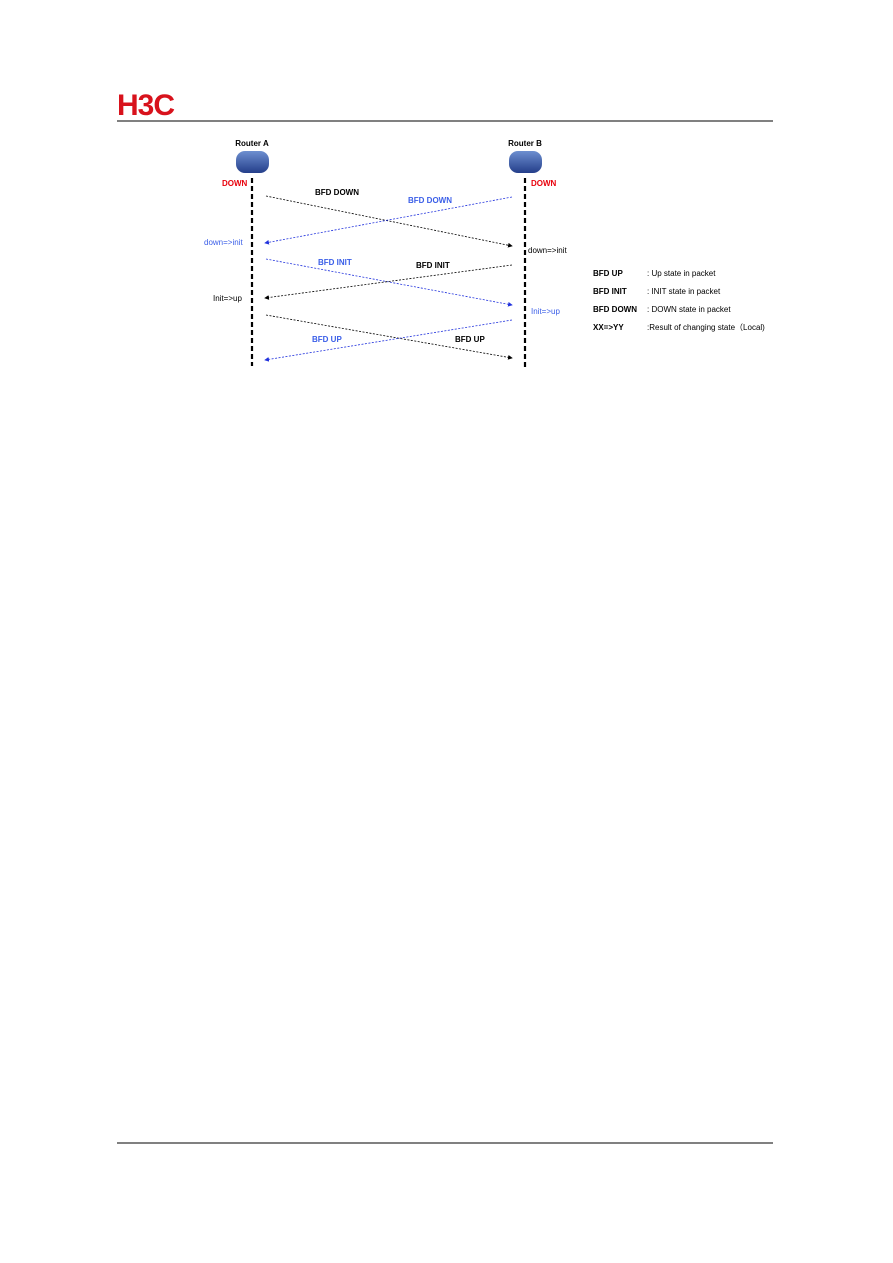 The width and height of the screenshot is (893, 1263). What do you see at coordinates (684, 291) in the screenshot?
I see `legend-description: : INIT state in packet` at bounding box center [684, 291].